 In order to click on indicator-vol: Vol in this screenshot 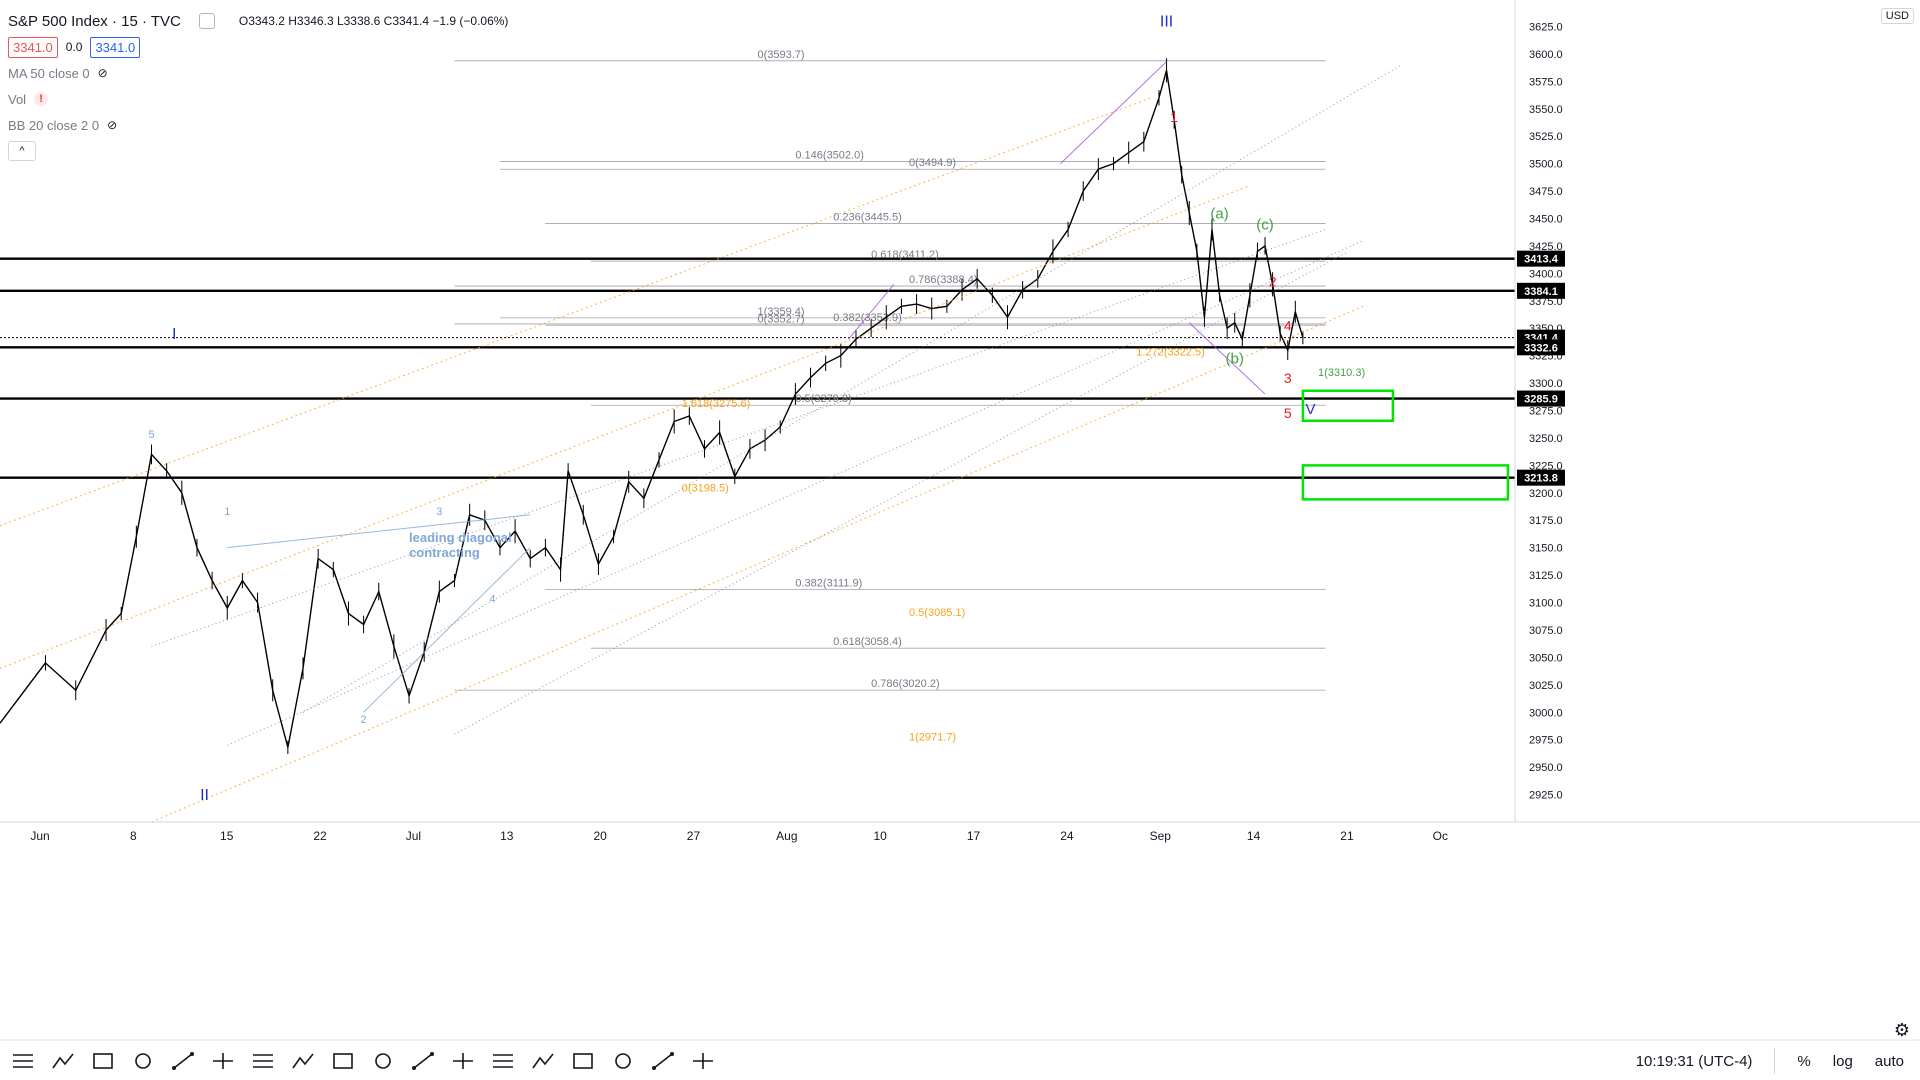, I will do `click(17, 99)`.